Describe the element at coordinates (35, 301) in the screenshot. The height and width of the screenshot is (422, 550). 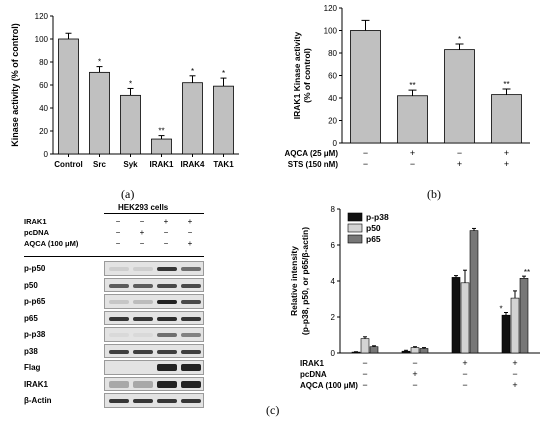
I see `blot-row-label: p-p65` at that location.